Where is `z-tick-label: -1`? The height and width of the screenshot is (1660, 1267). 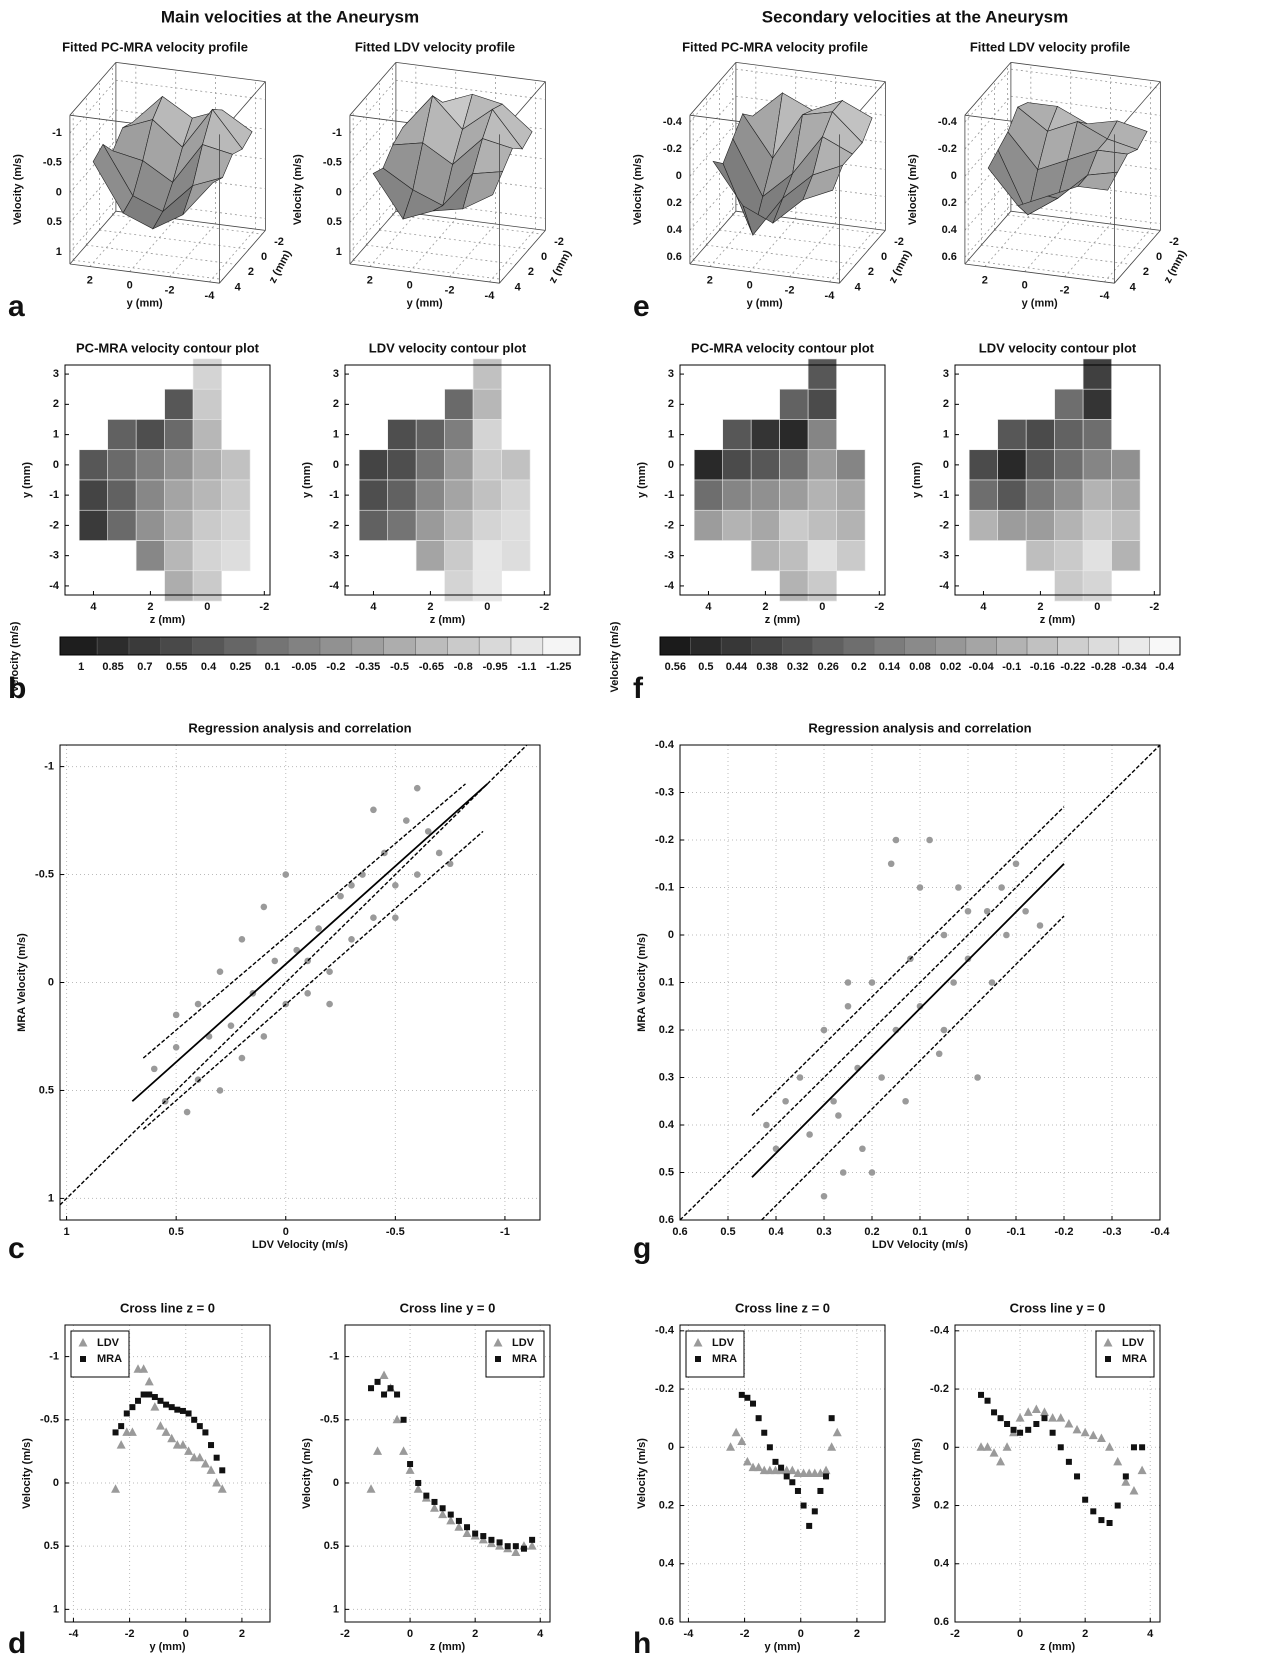
z-tick-label: -1 is located at coordinates (337, 133).